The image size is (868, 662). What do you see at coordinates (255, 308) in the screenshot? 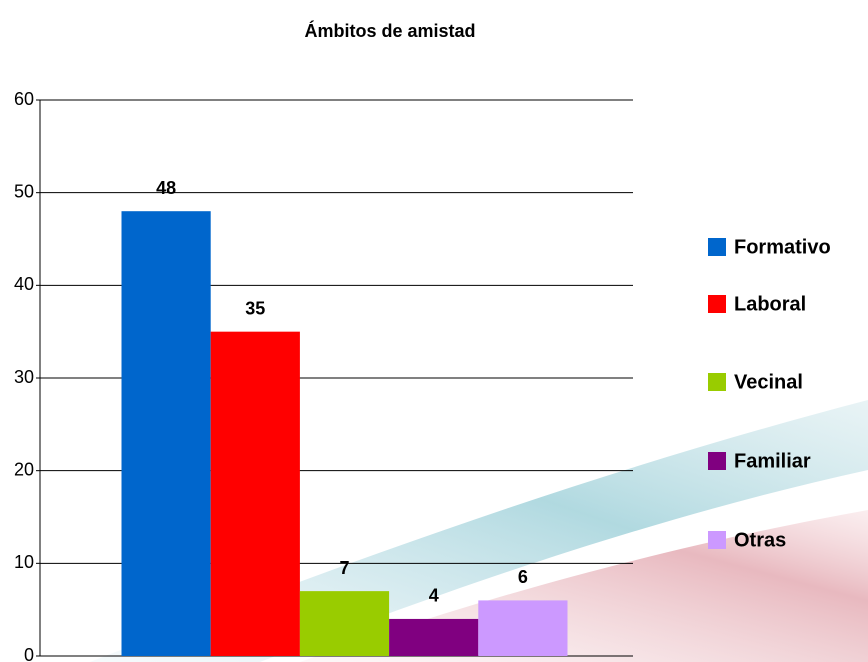
I see `data-label: 35` at bounding box center [255, 308].